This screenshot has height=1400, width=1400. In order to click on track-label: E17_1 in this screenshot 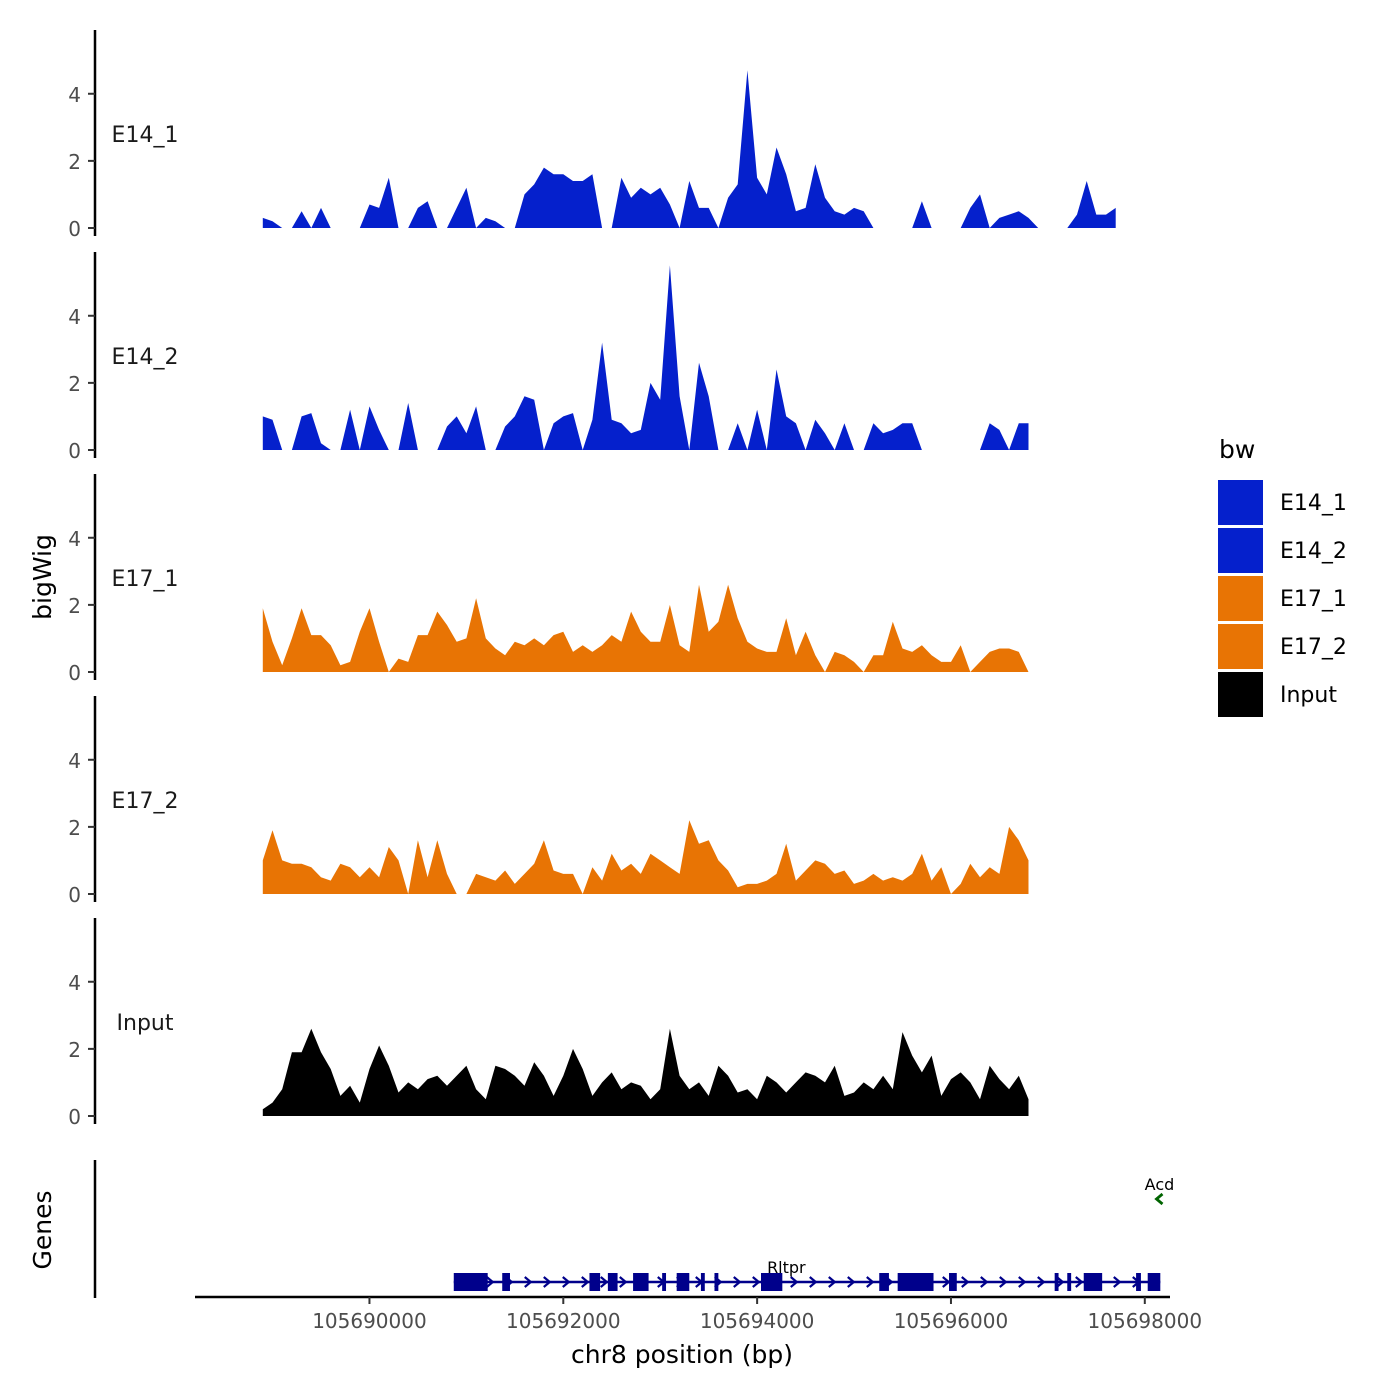, I will do `click(145, 579)`.